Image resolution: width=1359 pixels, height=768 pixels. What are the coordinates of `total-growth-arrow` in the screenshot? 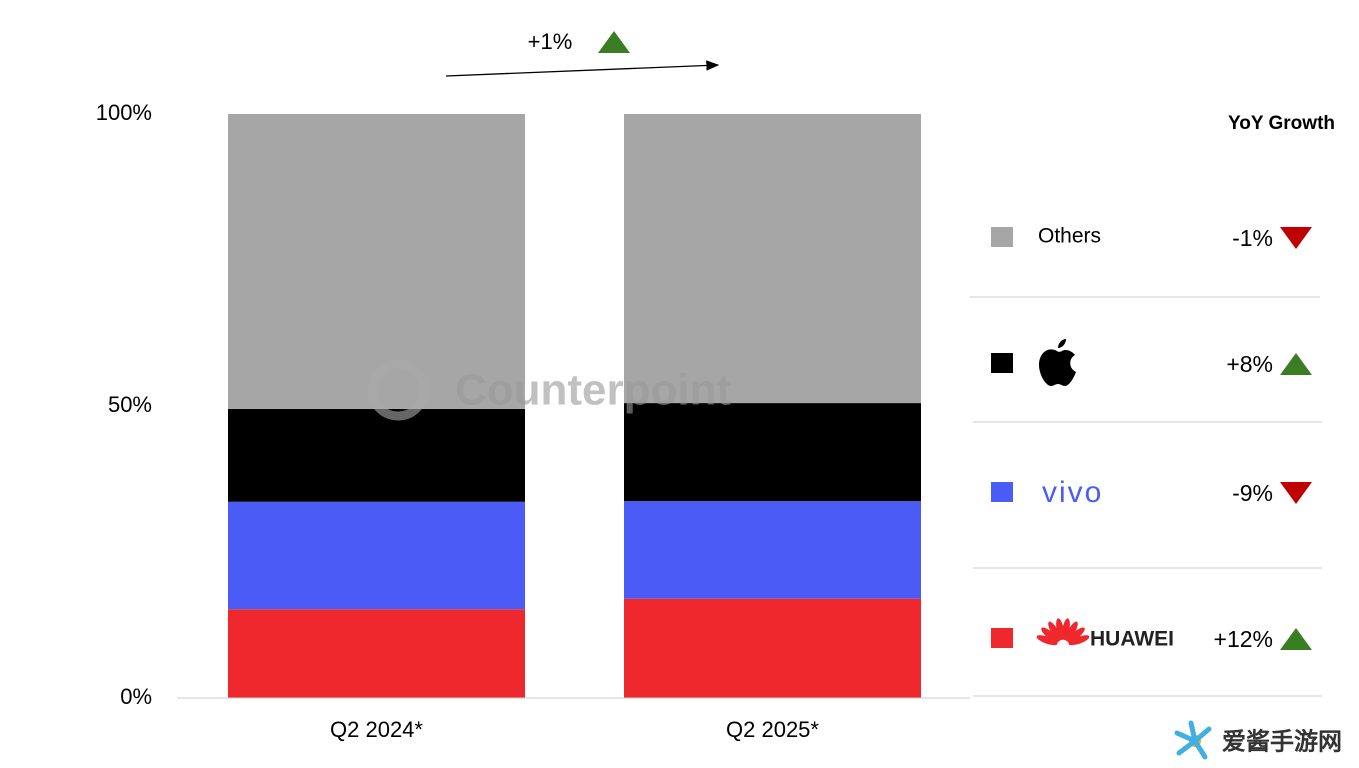 It's located at (614, 42).